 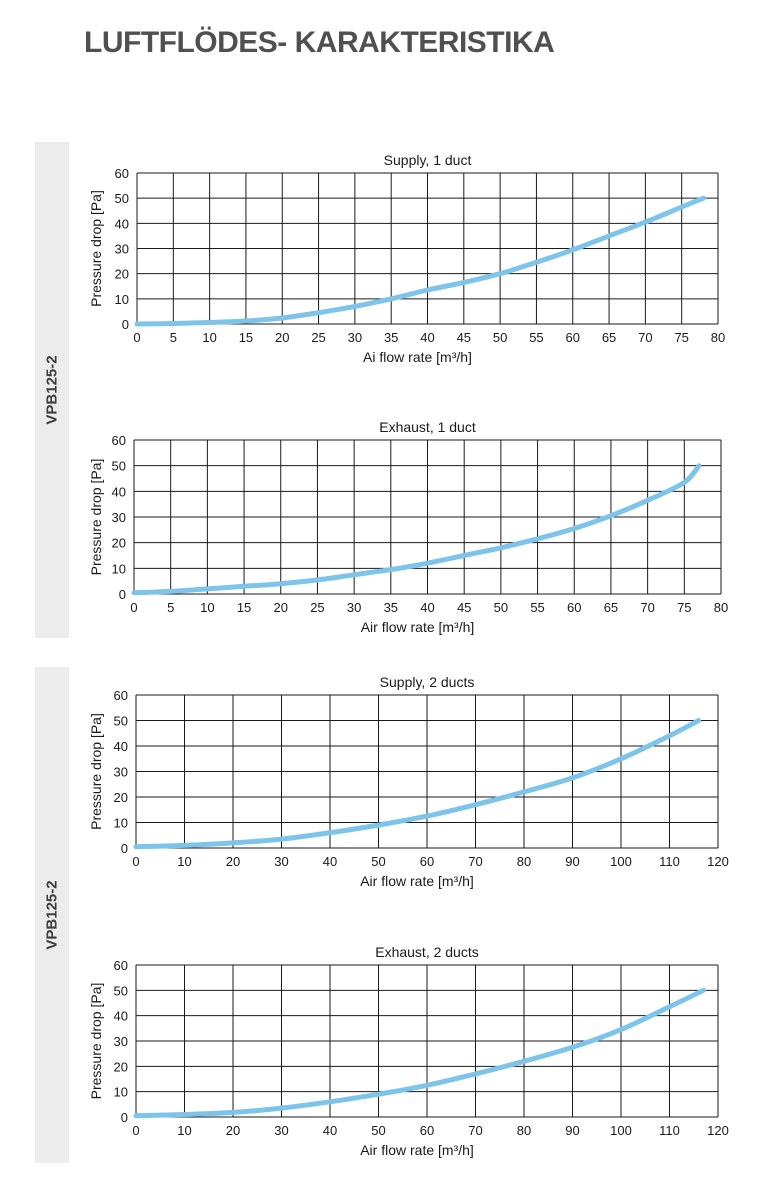 What do you see at coordinates (119, 568) in the screenshot?
I see `y-tick-label: 10` at bounding box center [119, 568].